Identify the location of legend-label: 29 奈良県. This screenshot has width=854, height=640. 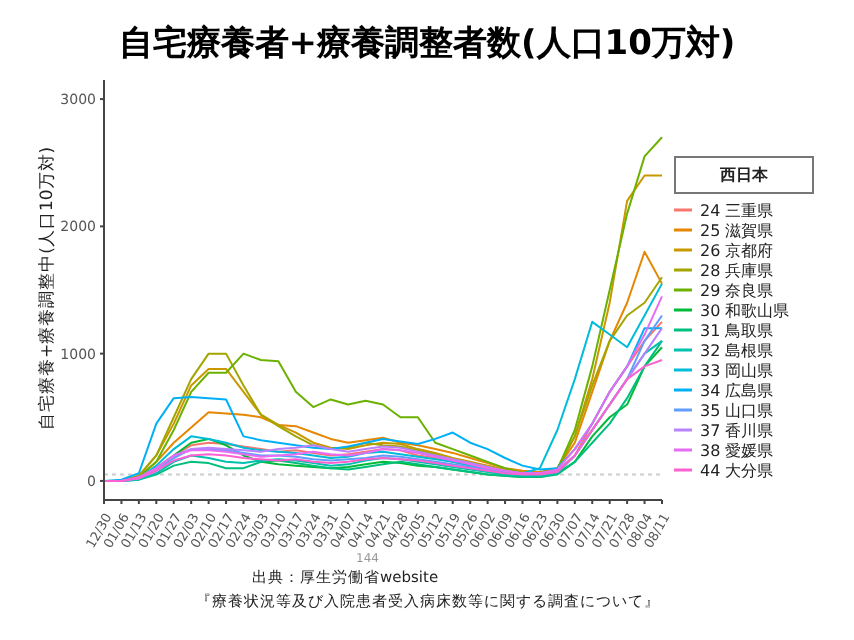
(737, 290).